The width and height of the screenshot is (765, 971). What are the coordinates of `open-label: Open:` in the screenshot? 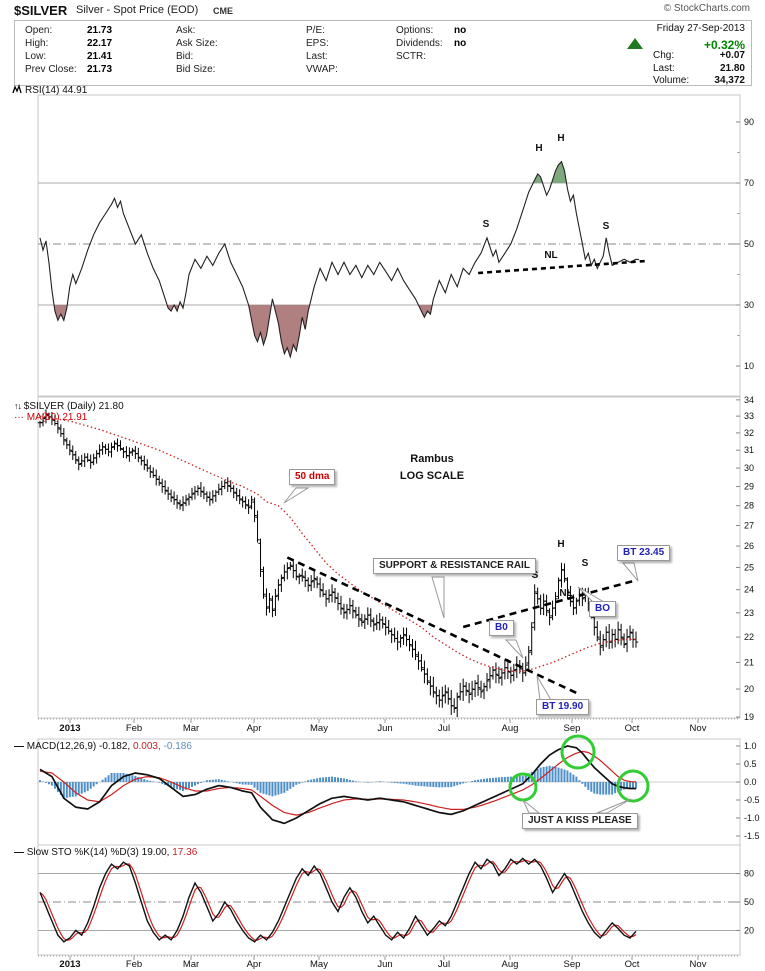 It's located at (39, 30).